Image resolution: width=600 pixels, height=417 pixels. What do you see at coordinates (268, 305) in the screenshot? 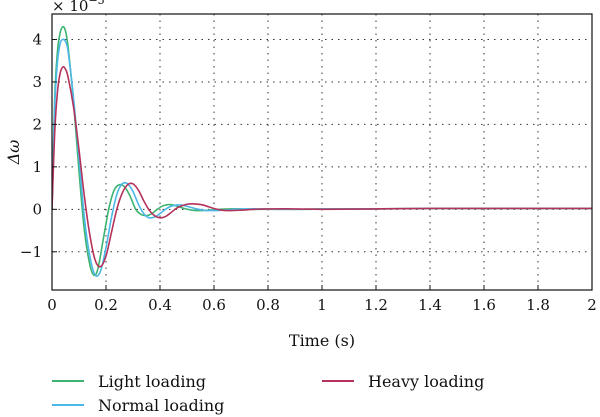
I see `x-tick-label: 0.8` at bounding box center [268, 305].